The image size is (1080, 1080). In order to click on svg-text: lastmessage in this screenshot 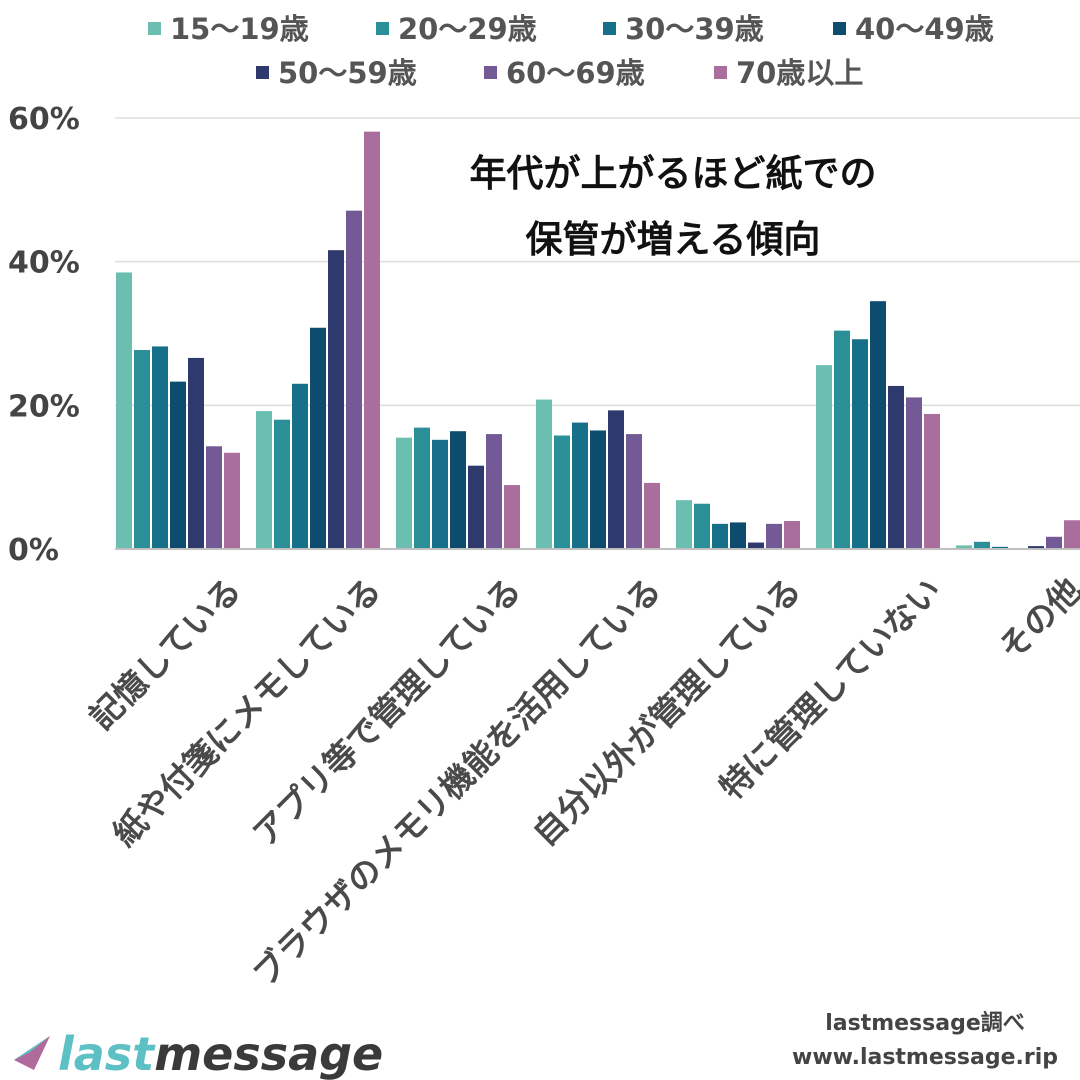, I will do `click(220, 1053)`.